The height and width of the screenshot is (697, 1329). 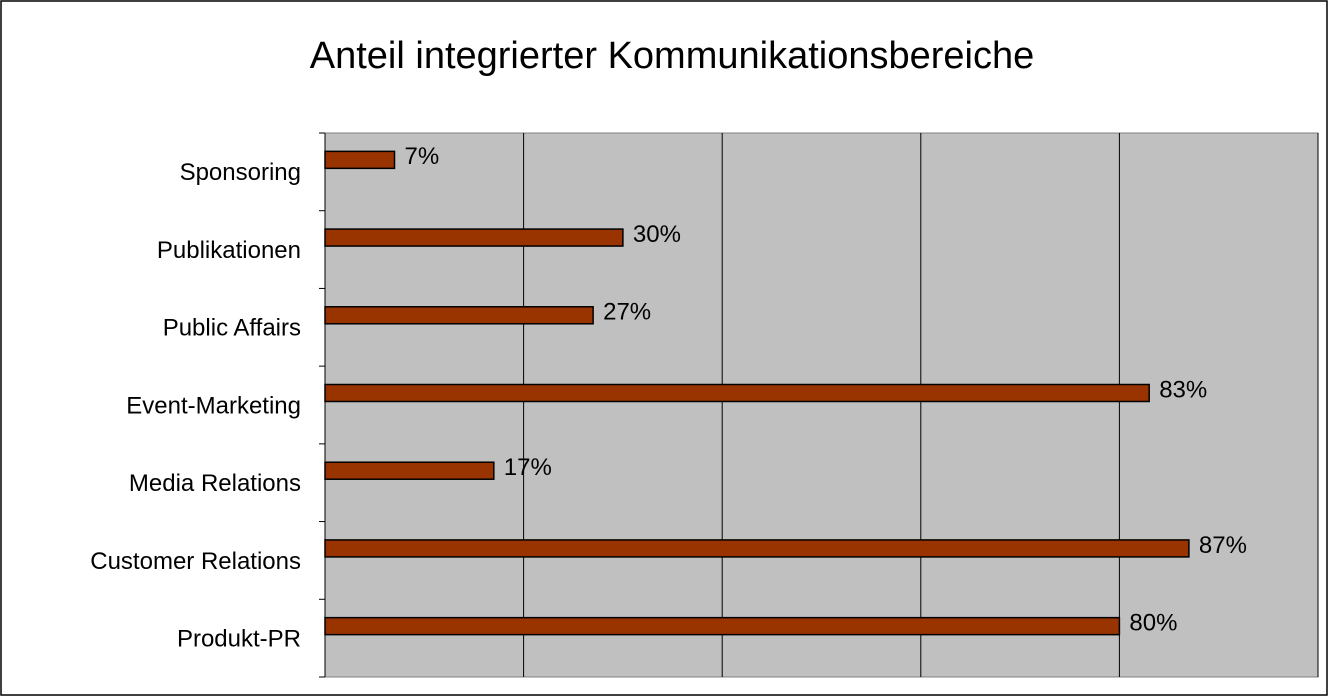 I want to click on y-tick-label: Customer Relations, so click(x=195, y=561).